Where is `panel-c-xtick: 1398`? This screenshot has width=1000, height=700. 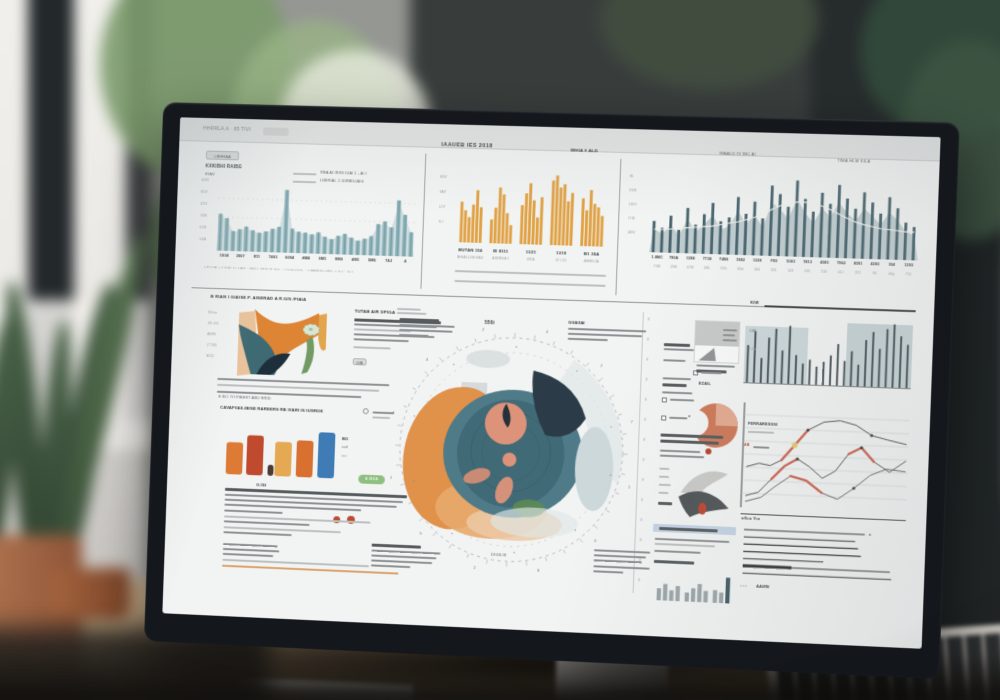 panel-c-xtick: 1398 is located at coordinates (690, 258).